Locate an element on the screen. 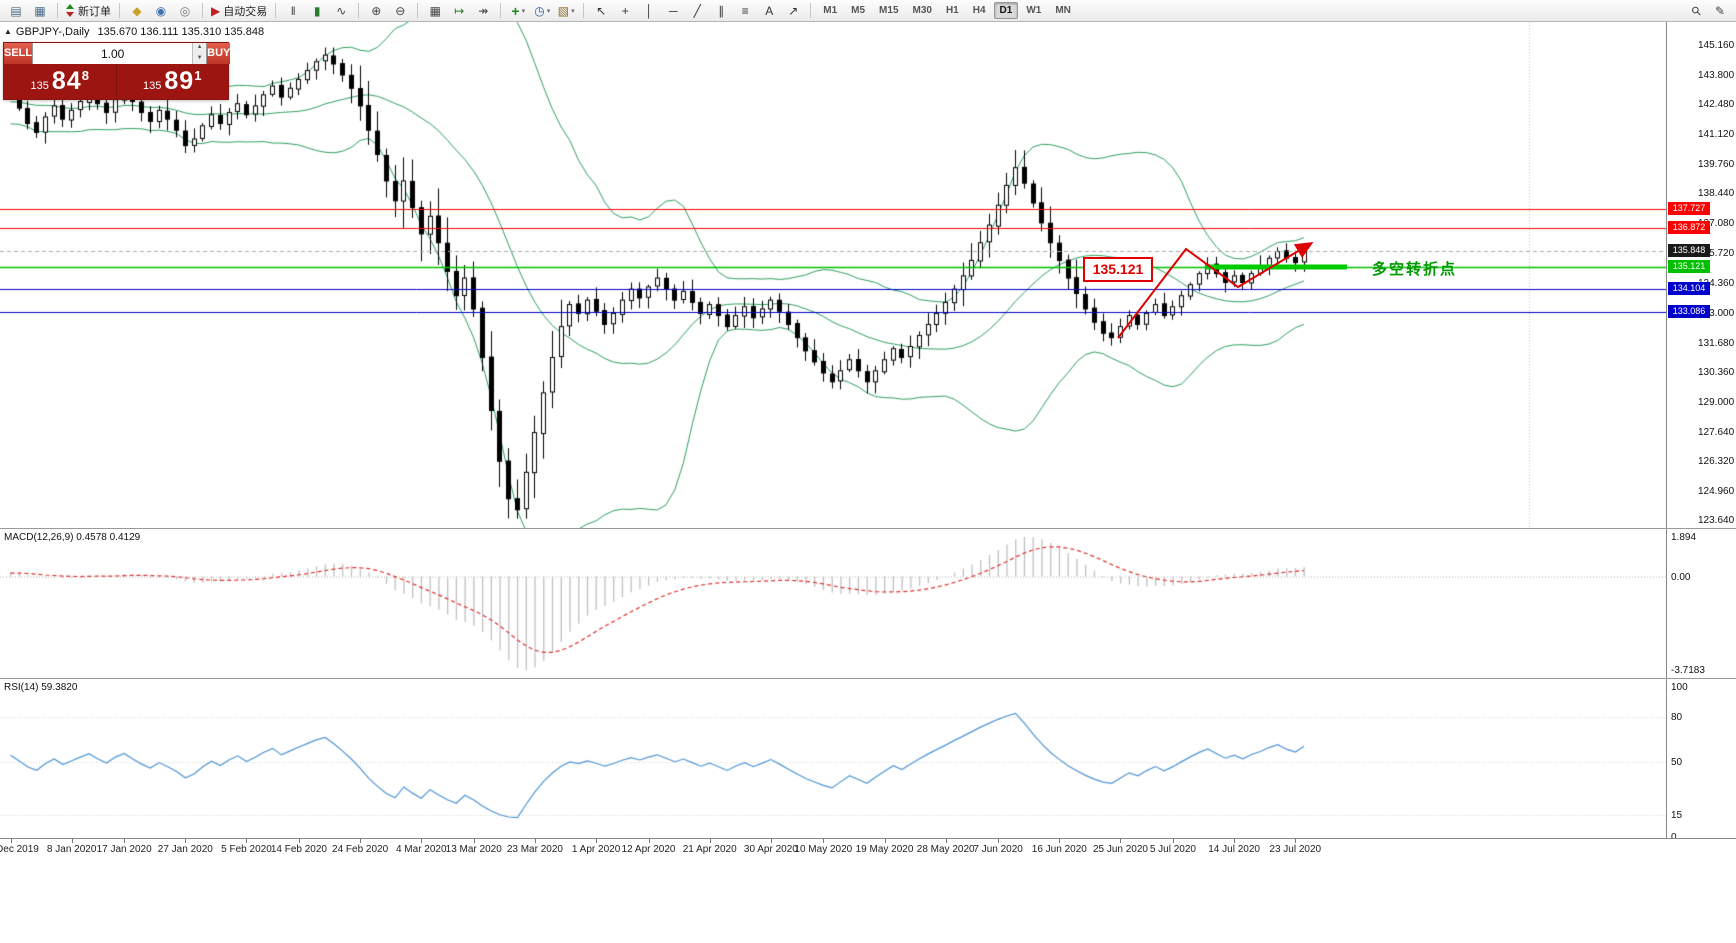  tf-w1: W1 is located at coordinates (1034, 10).